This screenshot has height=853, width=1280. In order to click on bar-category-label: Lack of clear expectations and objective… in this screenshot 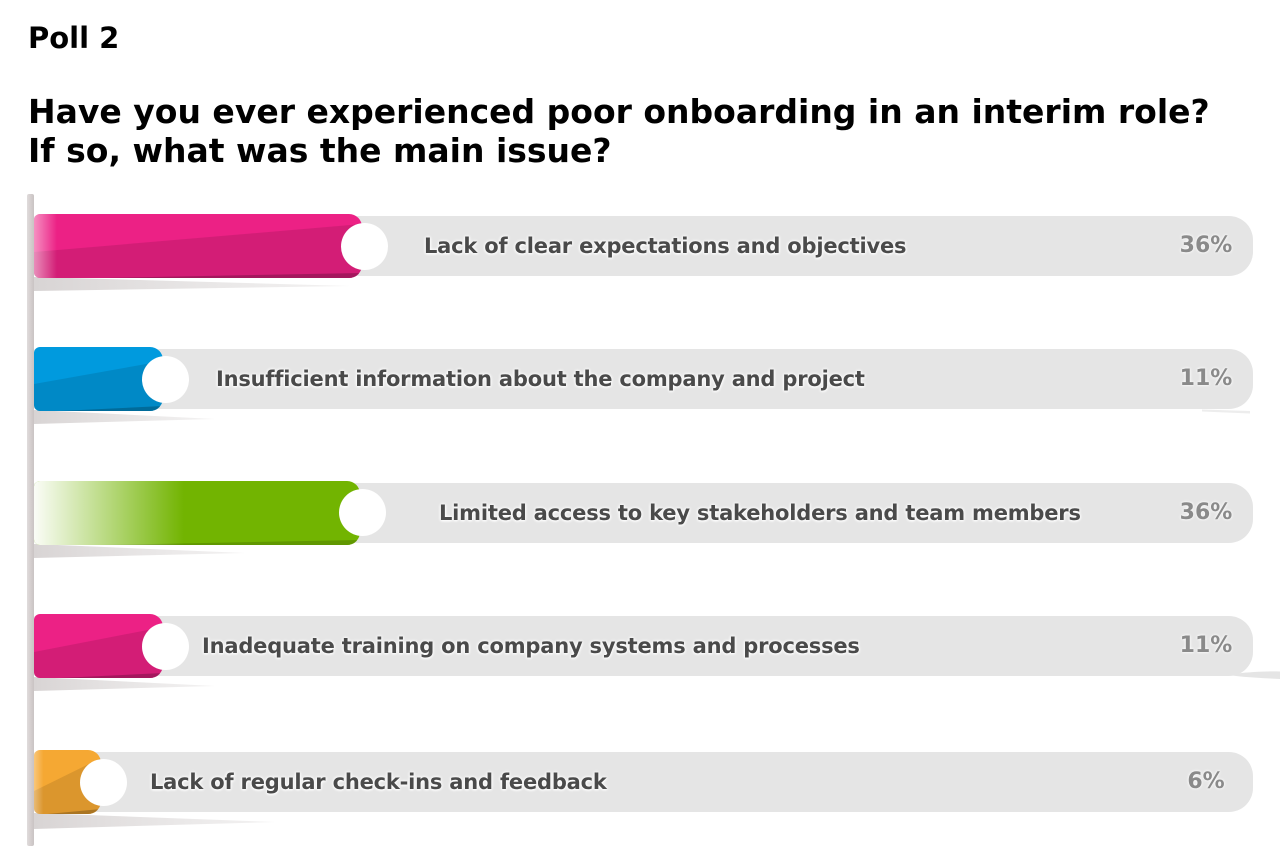, I will do `click(665, 246)`.